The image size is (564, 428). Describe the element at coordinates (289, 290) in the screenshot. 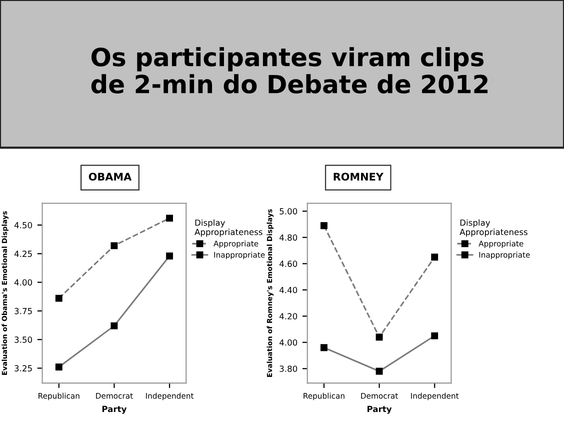

I see `y-tick-label: 4.40` at that location.